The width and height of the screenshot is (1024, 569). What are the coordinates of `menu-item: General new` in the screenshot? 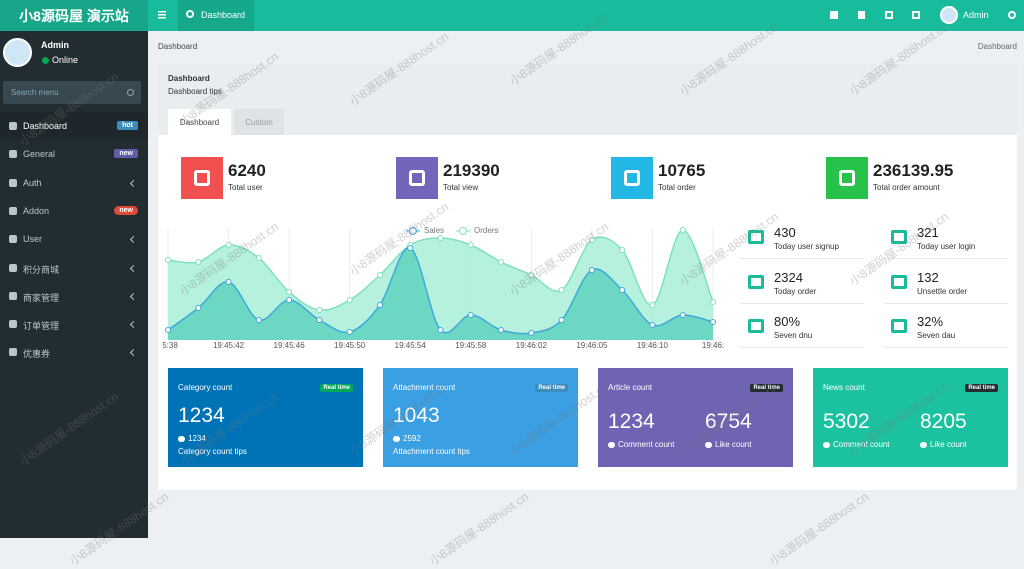 It's located at (74, 154).